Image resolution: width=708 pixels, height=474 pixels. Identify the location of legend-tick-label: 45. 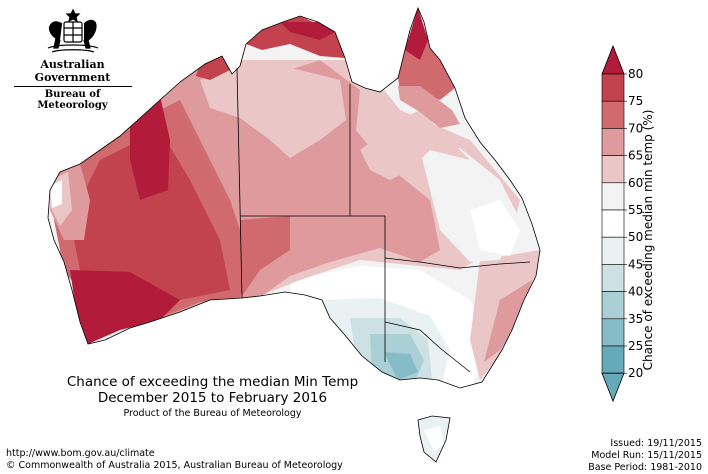
(635, 264).